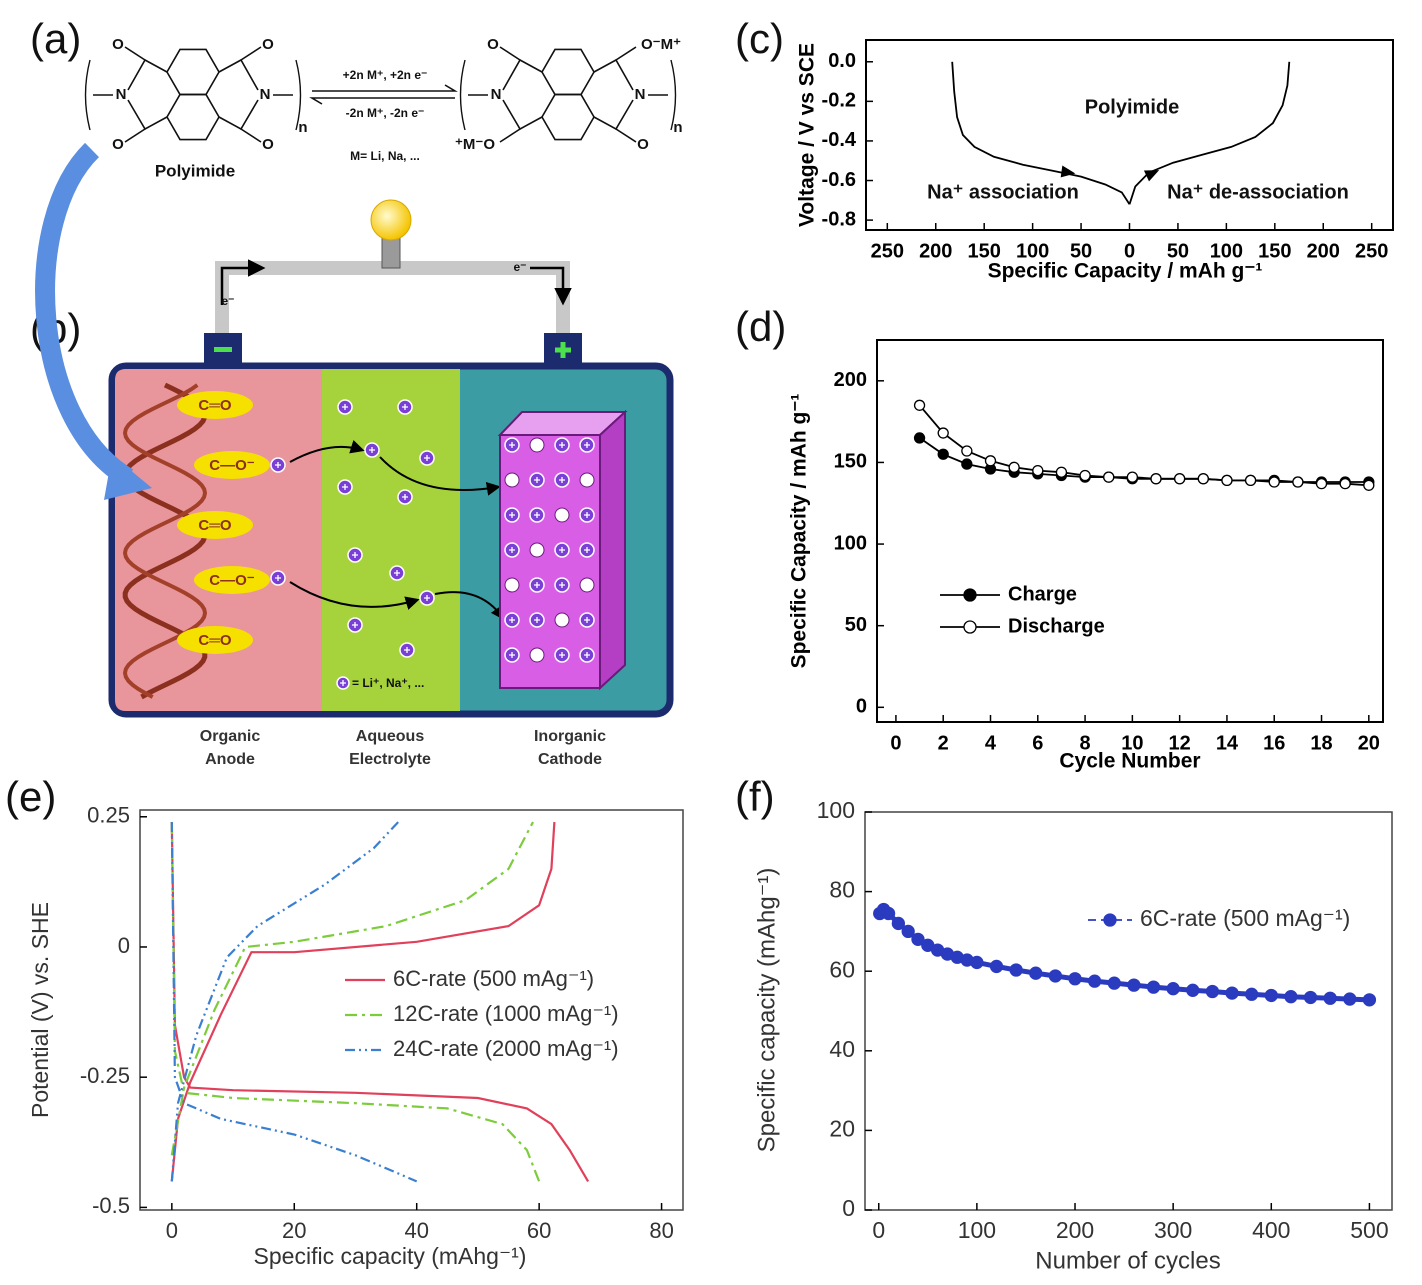 This screenshot has height=1285, width=1422. What do you see at coordinates (563, 350) in the screenshot?
I see `terminal-plus` at bounding box center [563, 350].